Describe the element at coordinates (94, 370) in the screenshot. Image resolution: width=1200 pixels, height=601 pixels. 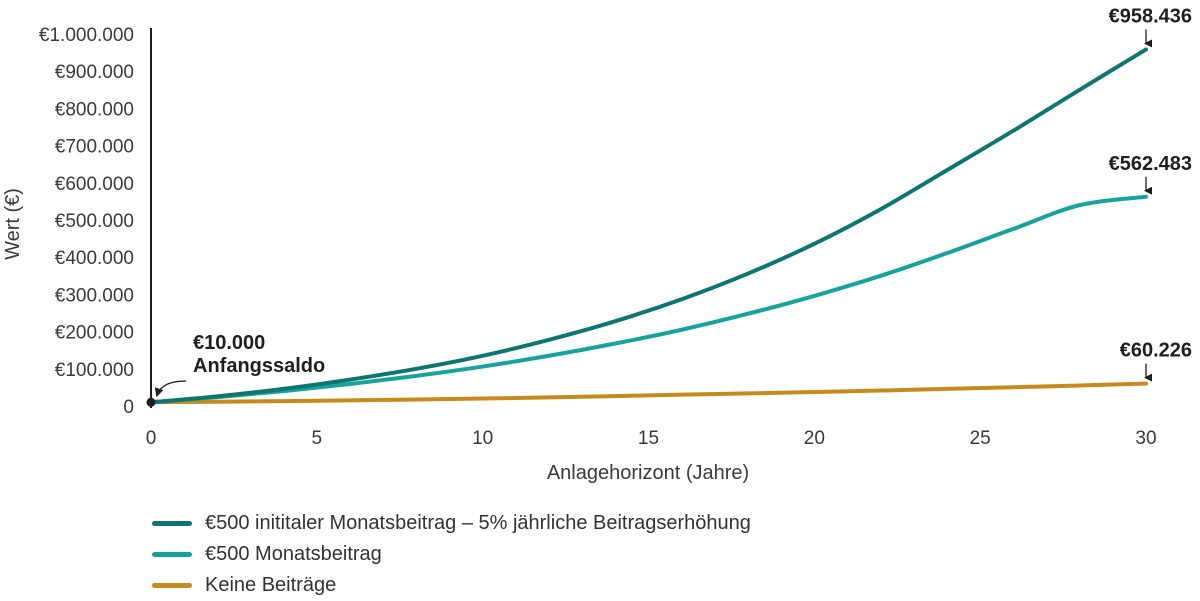
I see `y-tick-label: €100.000` at that location.